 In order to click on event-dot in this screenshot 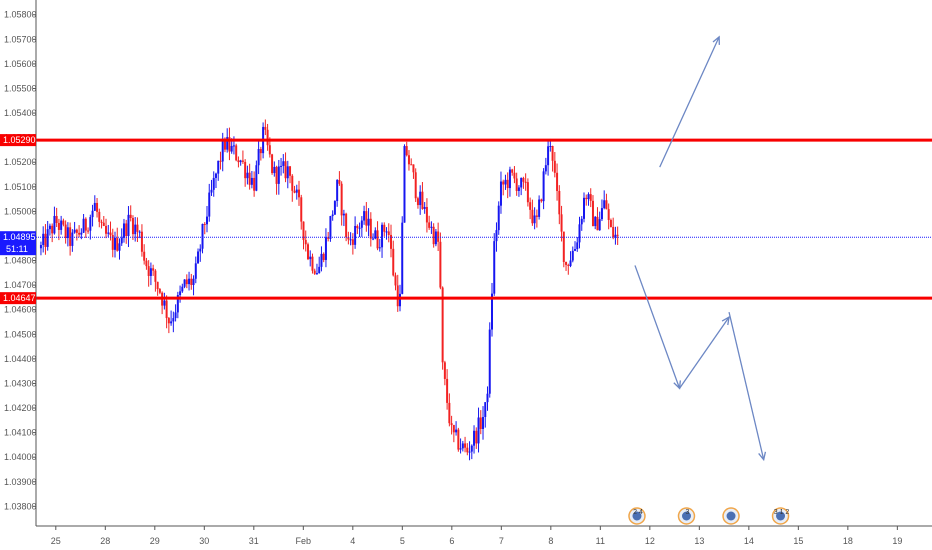, I will do `click(686, 516)`.